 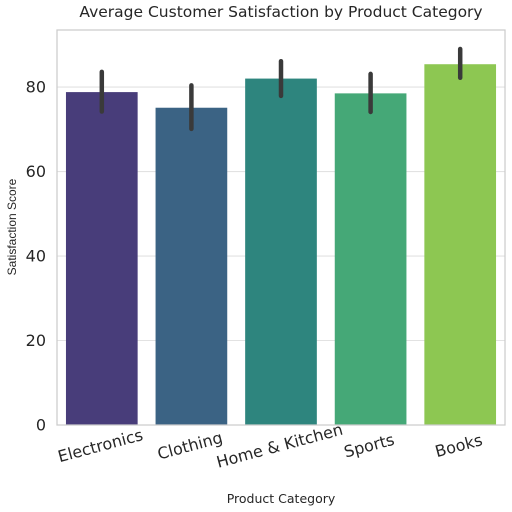 I want to click on y-tick-label: 60, so click(x=36, y=171).